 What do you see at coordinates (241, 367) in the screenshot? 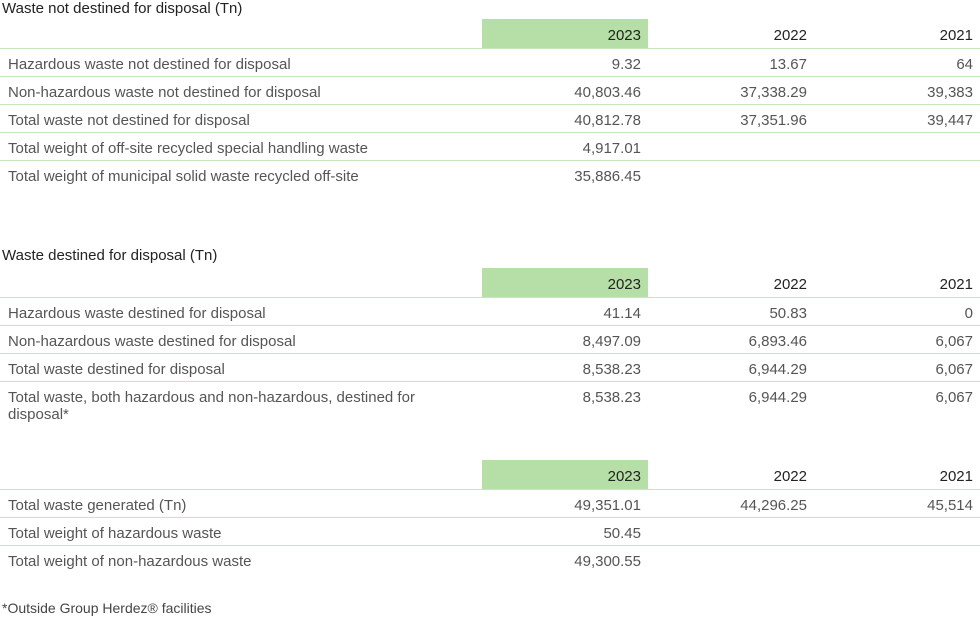
I see `row-label: Total waste destined for disposal` at bounding box center [241, 367].